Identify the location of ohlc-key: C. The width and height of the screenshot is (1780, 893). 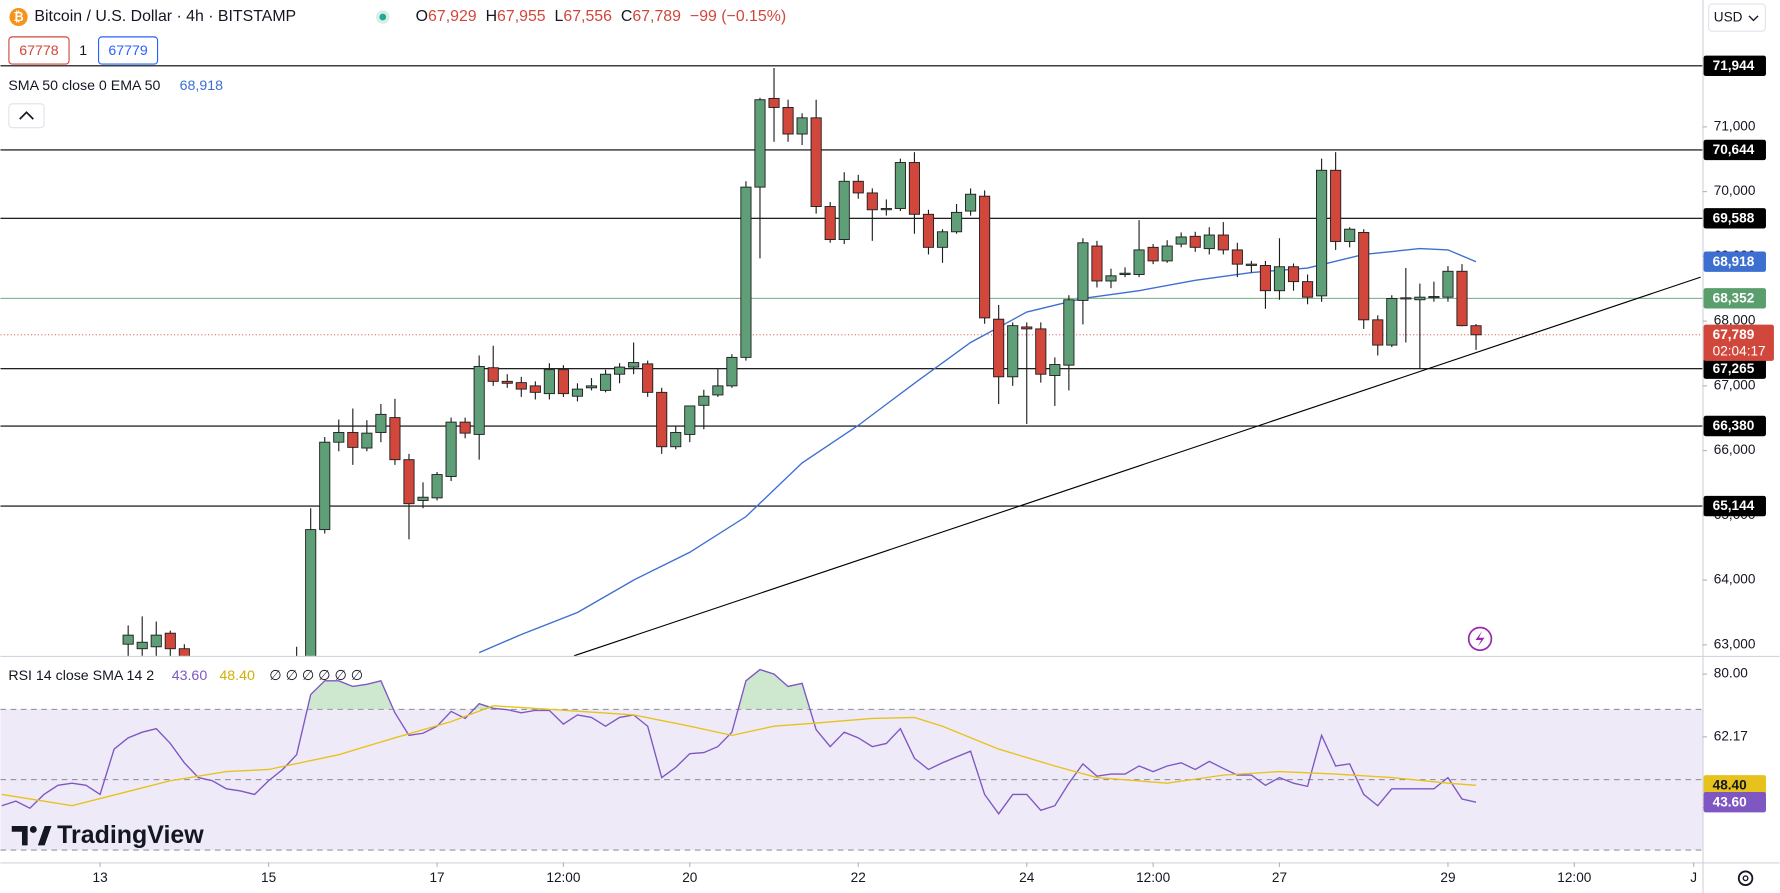
(626, 16).